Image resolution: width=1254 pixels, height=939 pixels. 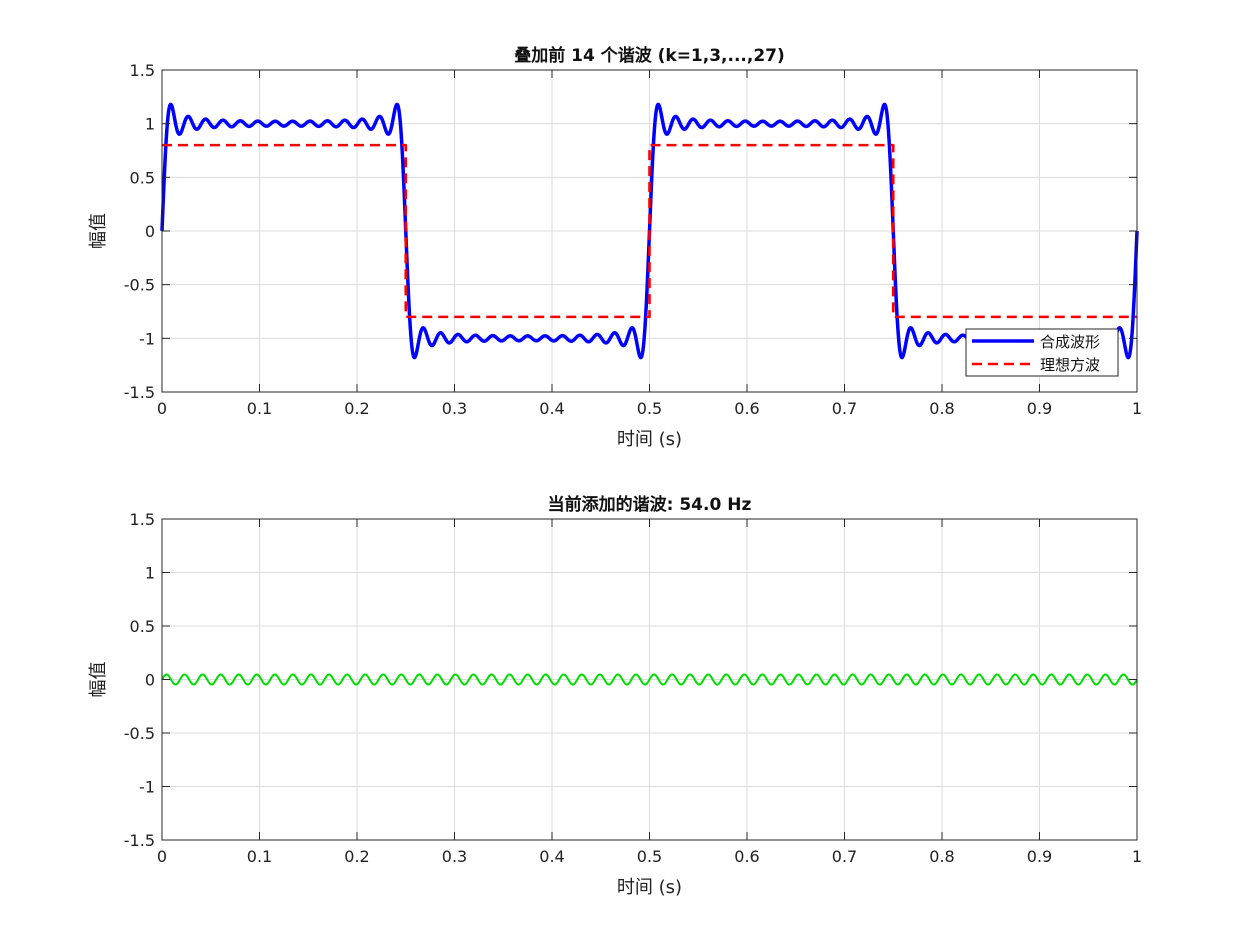 What do you see at coordinates (649, 55) in the screenshot?
I see `top-chart-title: 叠加前 14 个谐波 (k=1,3,...,27)` at bounding box center [649, 55].